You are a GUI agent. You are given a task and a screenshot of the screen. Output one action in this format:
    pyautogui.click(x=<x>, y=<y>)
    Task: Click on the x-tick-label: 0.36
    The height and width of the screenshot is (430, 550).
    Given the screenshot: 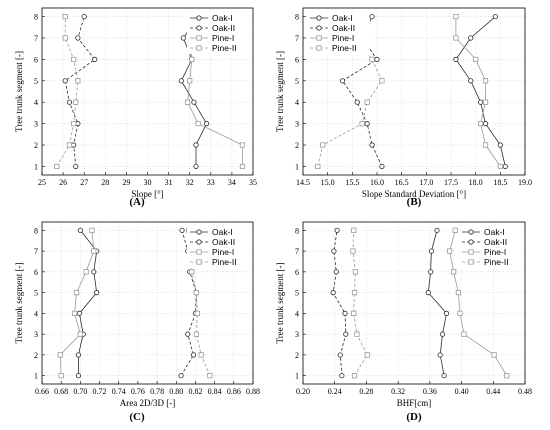 What is the action you would take?
    pyautogui.click(x=430, y=391)
    